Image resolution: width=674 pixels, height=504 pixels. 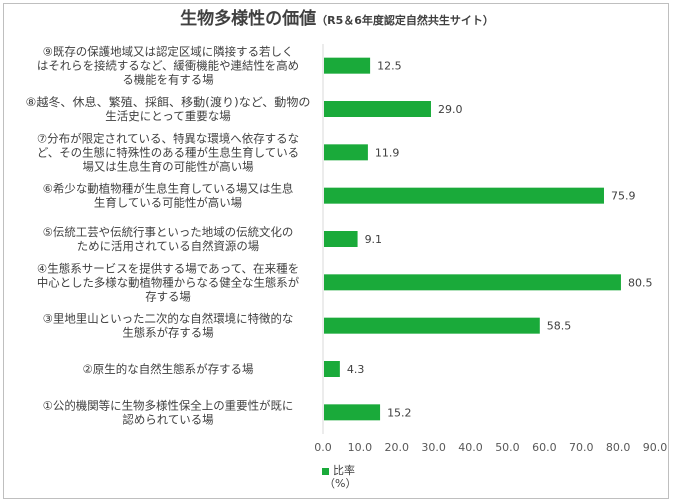 What do you see at coordinates (544, 447) in the screenshot?
I see `x-tick-label: 60.0` at bounding box center [544, 447].